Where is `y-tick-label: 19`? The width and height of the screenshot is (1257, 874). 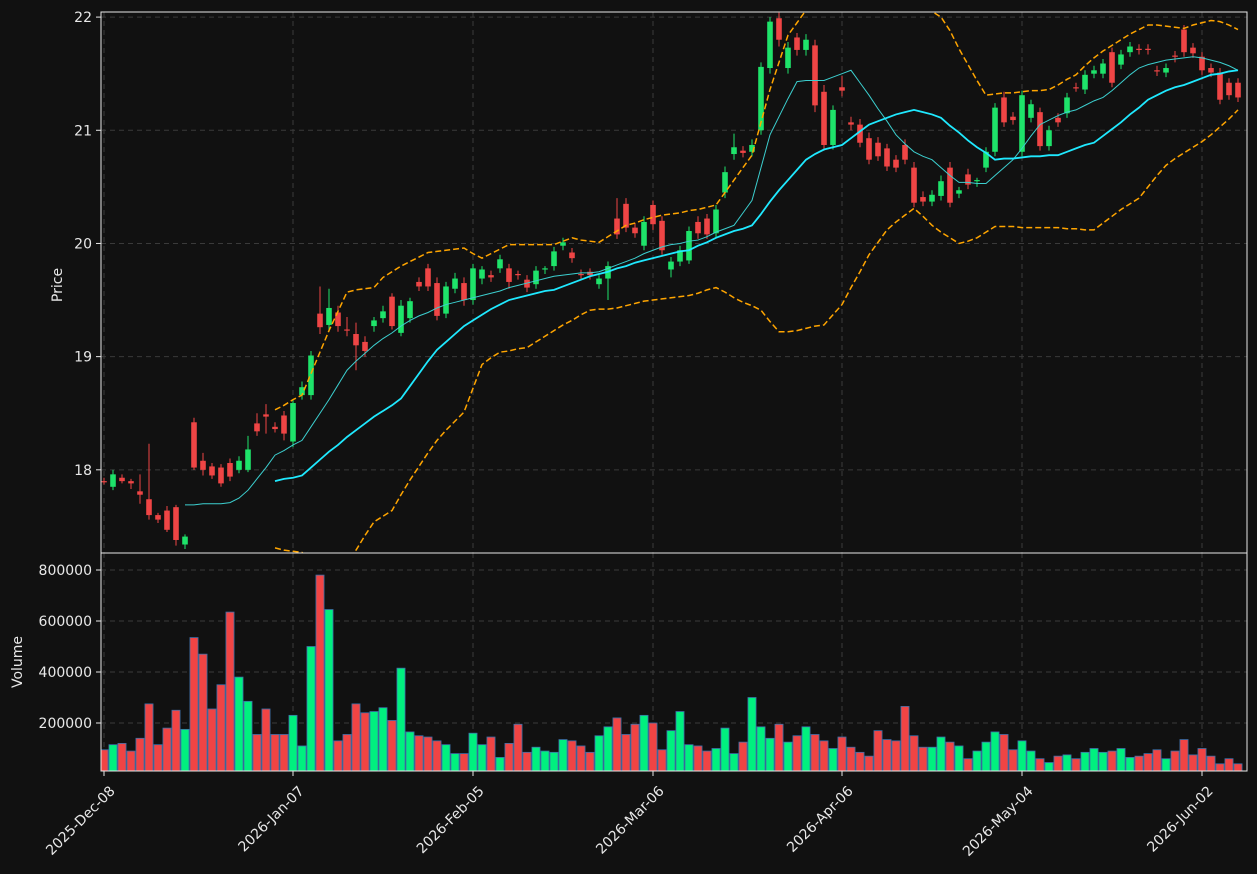 y-tick-label: 19 is located at coordinates (83, 358).